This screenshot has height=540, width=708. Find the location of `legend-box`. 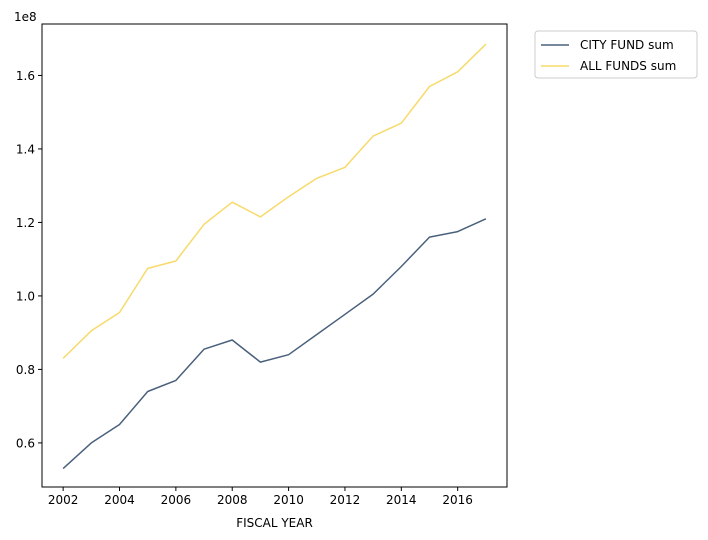

legend-box is located at coordinates (616, 54).